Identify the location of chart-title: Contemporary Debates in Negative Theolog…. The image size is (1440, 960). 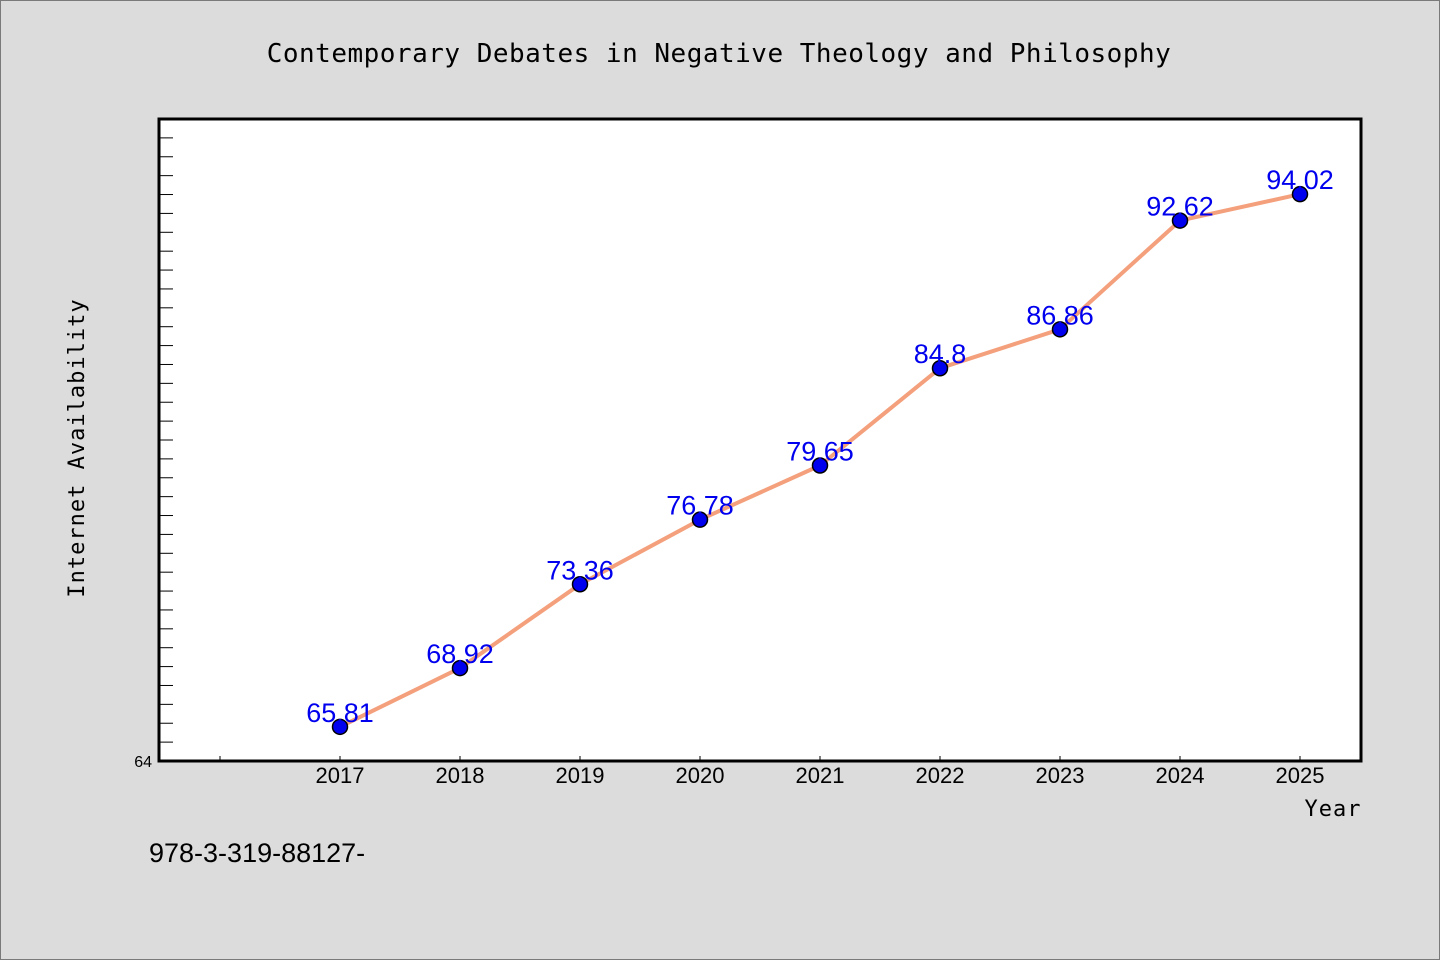
(719, 54).